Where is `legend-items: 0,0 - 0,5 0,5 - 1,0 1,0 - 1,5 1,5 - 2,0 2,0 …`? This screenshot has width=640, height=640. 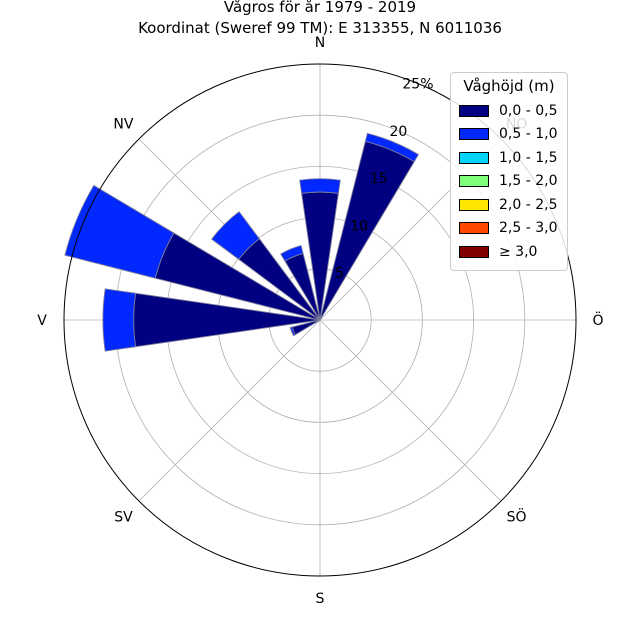
legend-items: 0,0 - 0,5 0,5 - 1,0 1,0 - 1,5 1,5 - 2,0 2,0 … is located at coordinates (509, 181).